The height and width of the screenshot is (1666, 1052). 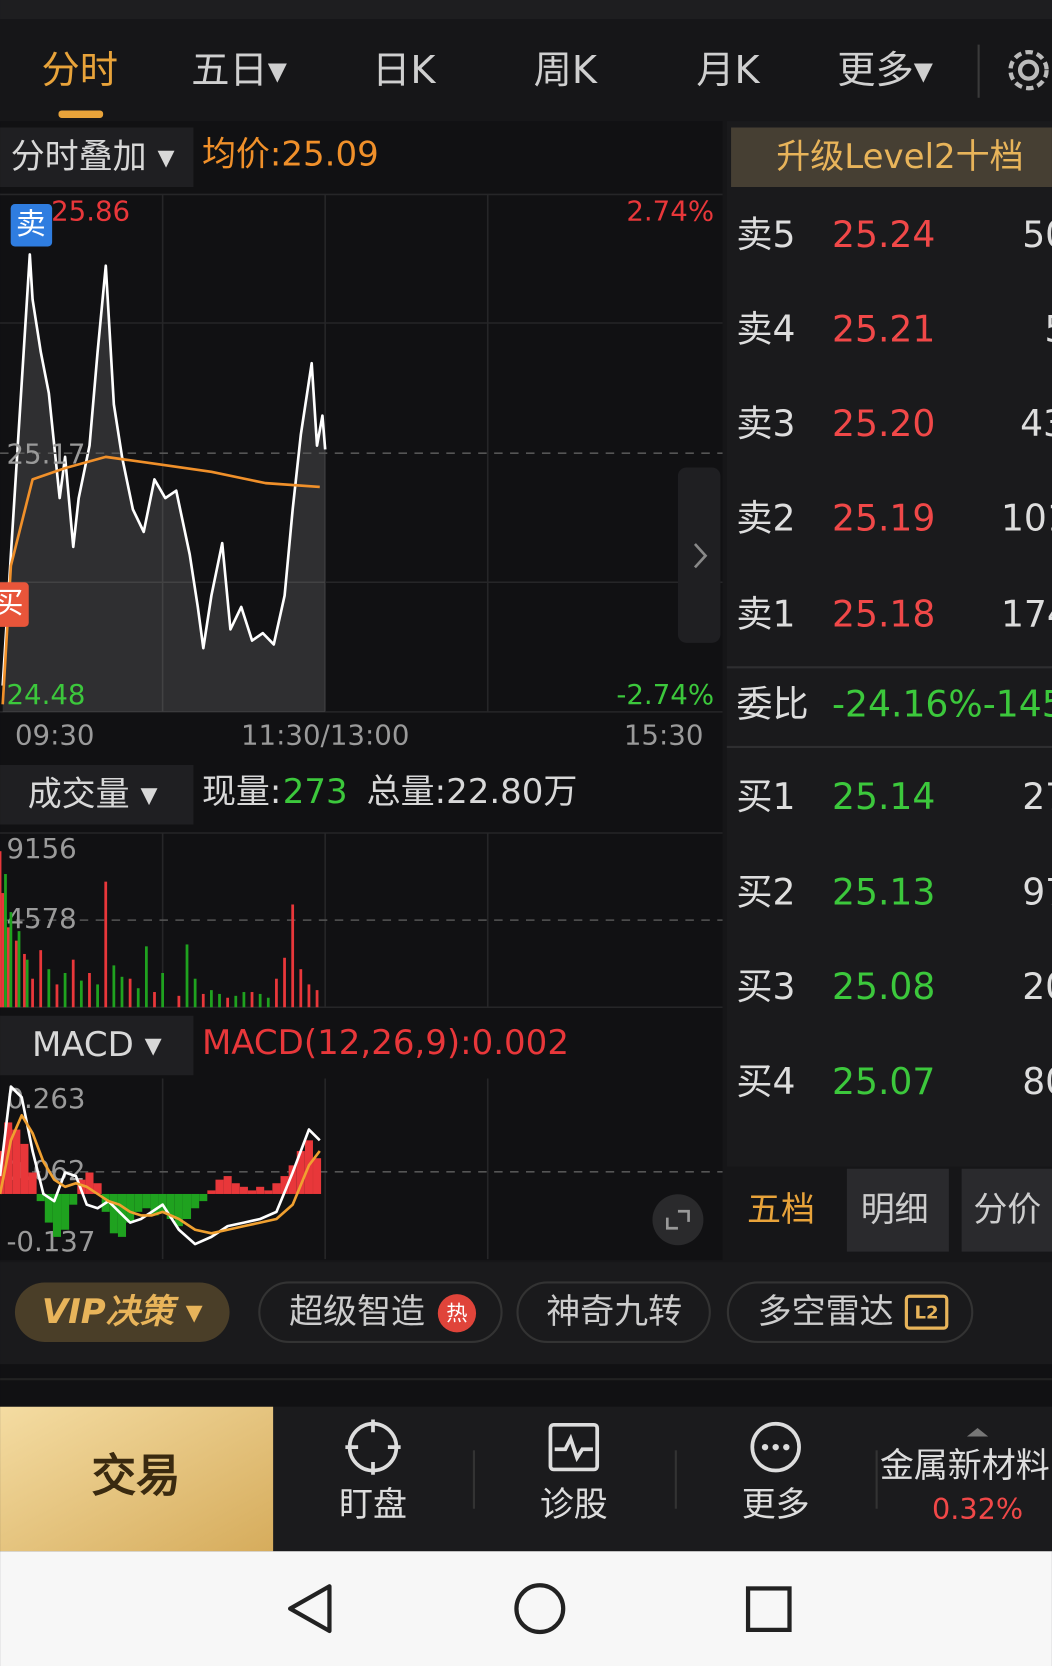 I want to click on nav-bar, so click(x=526, y=1608).